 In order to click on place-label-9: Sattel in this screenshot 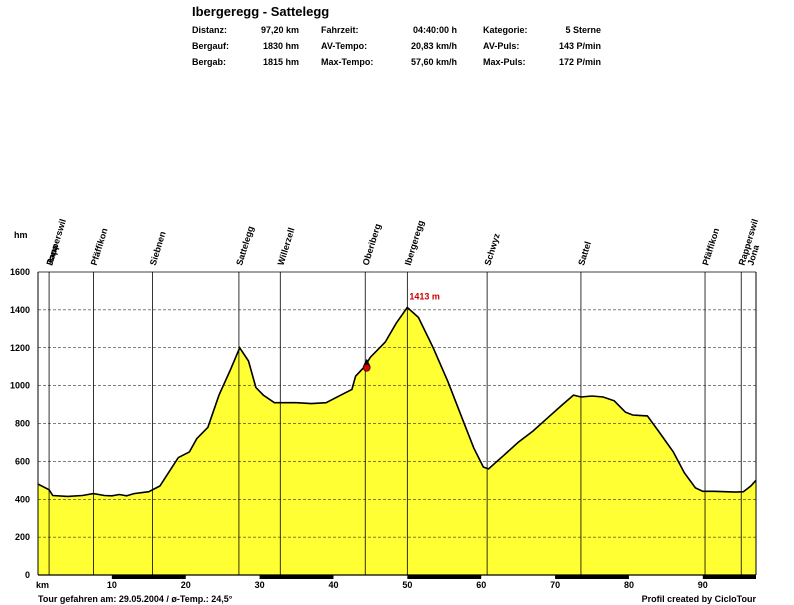, I will do `click(584, 253)`.